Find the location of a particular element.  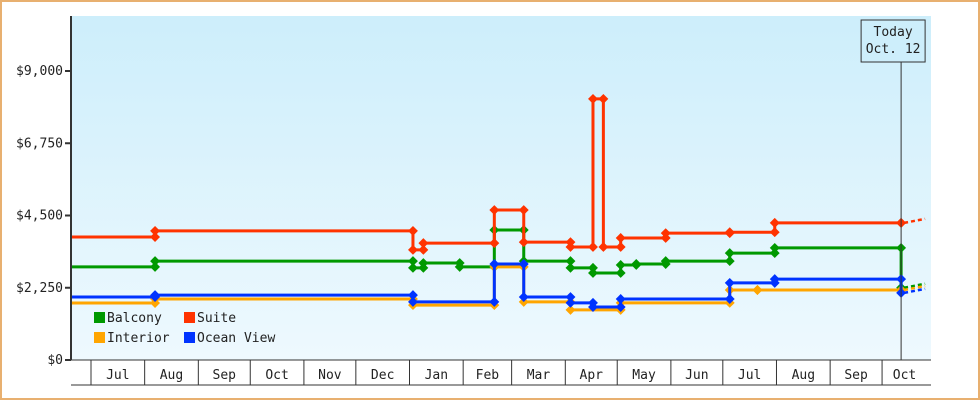

legend-item: Balcony is located at coordinates (128, 318).